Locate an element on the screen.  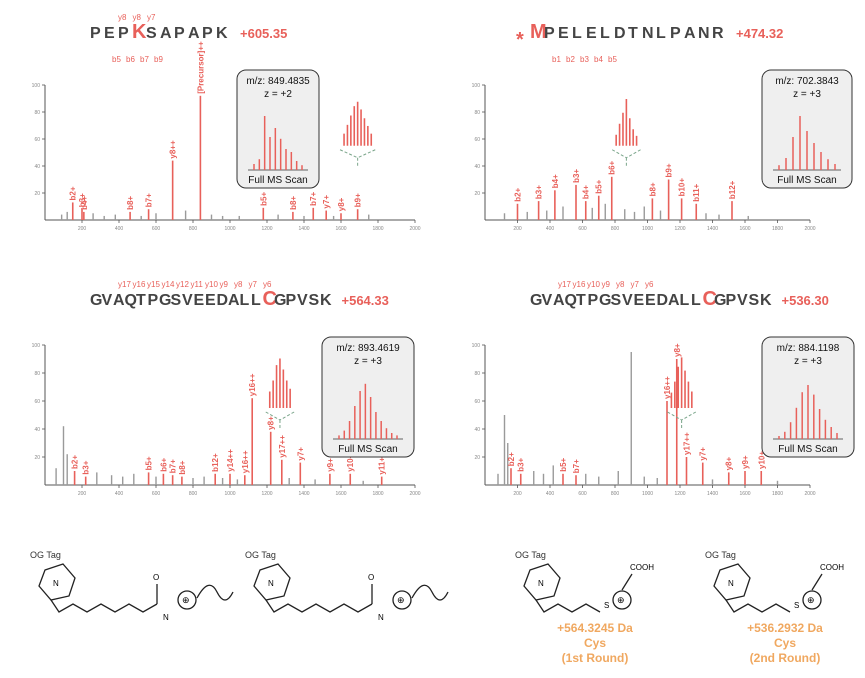
x-tick-label: 1400 is located at coordinates (712, 494).